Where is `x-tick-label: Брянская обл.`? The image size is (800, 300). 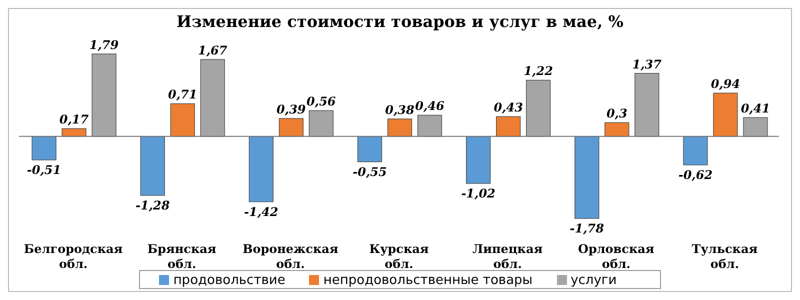 x-tick-label: Брянская обл. is located at coordinates (181, 256).